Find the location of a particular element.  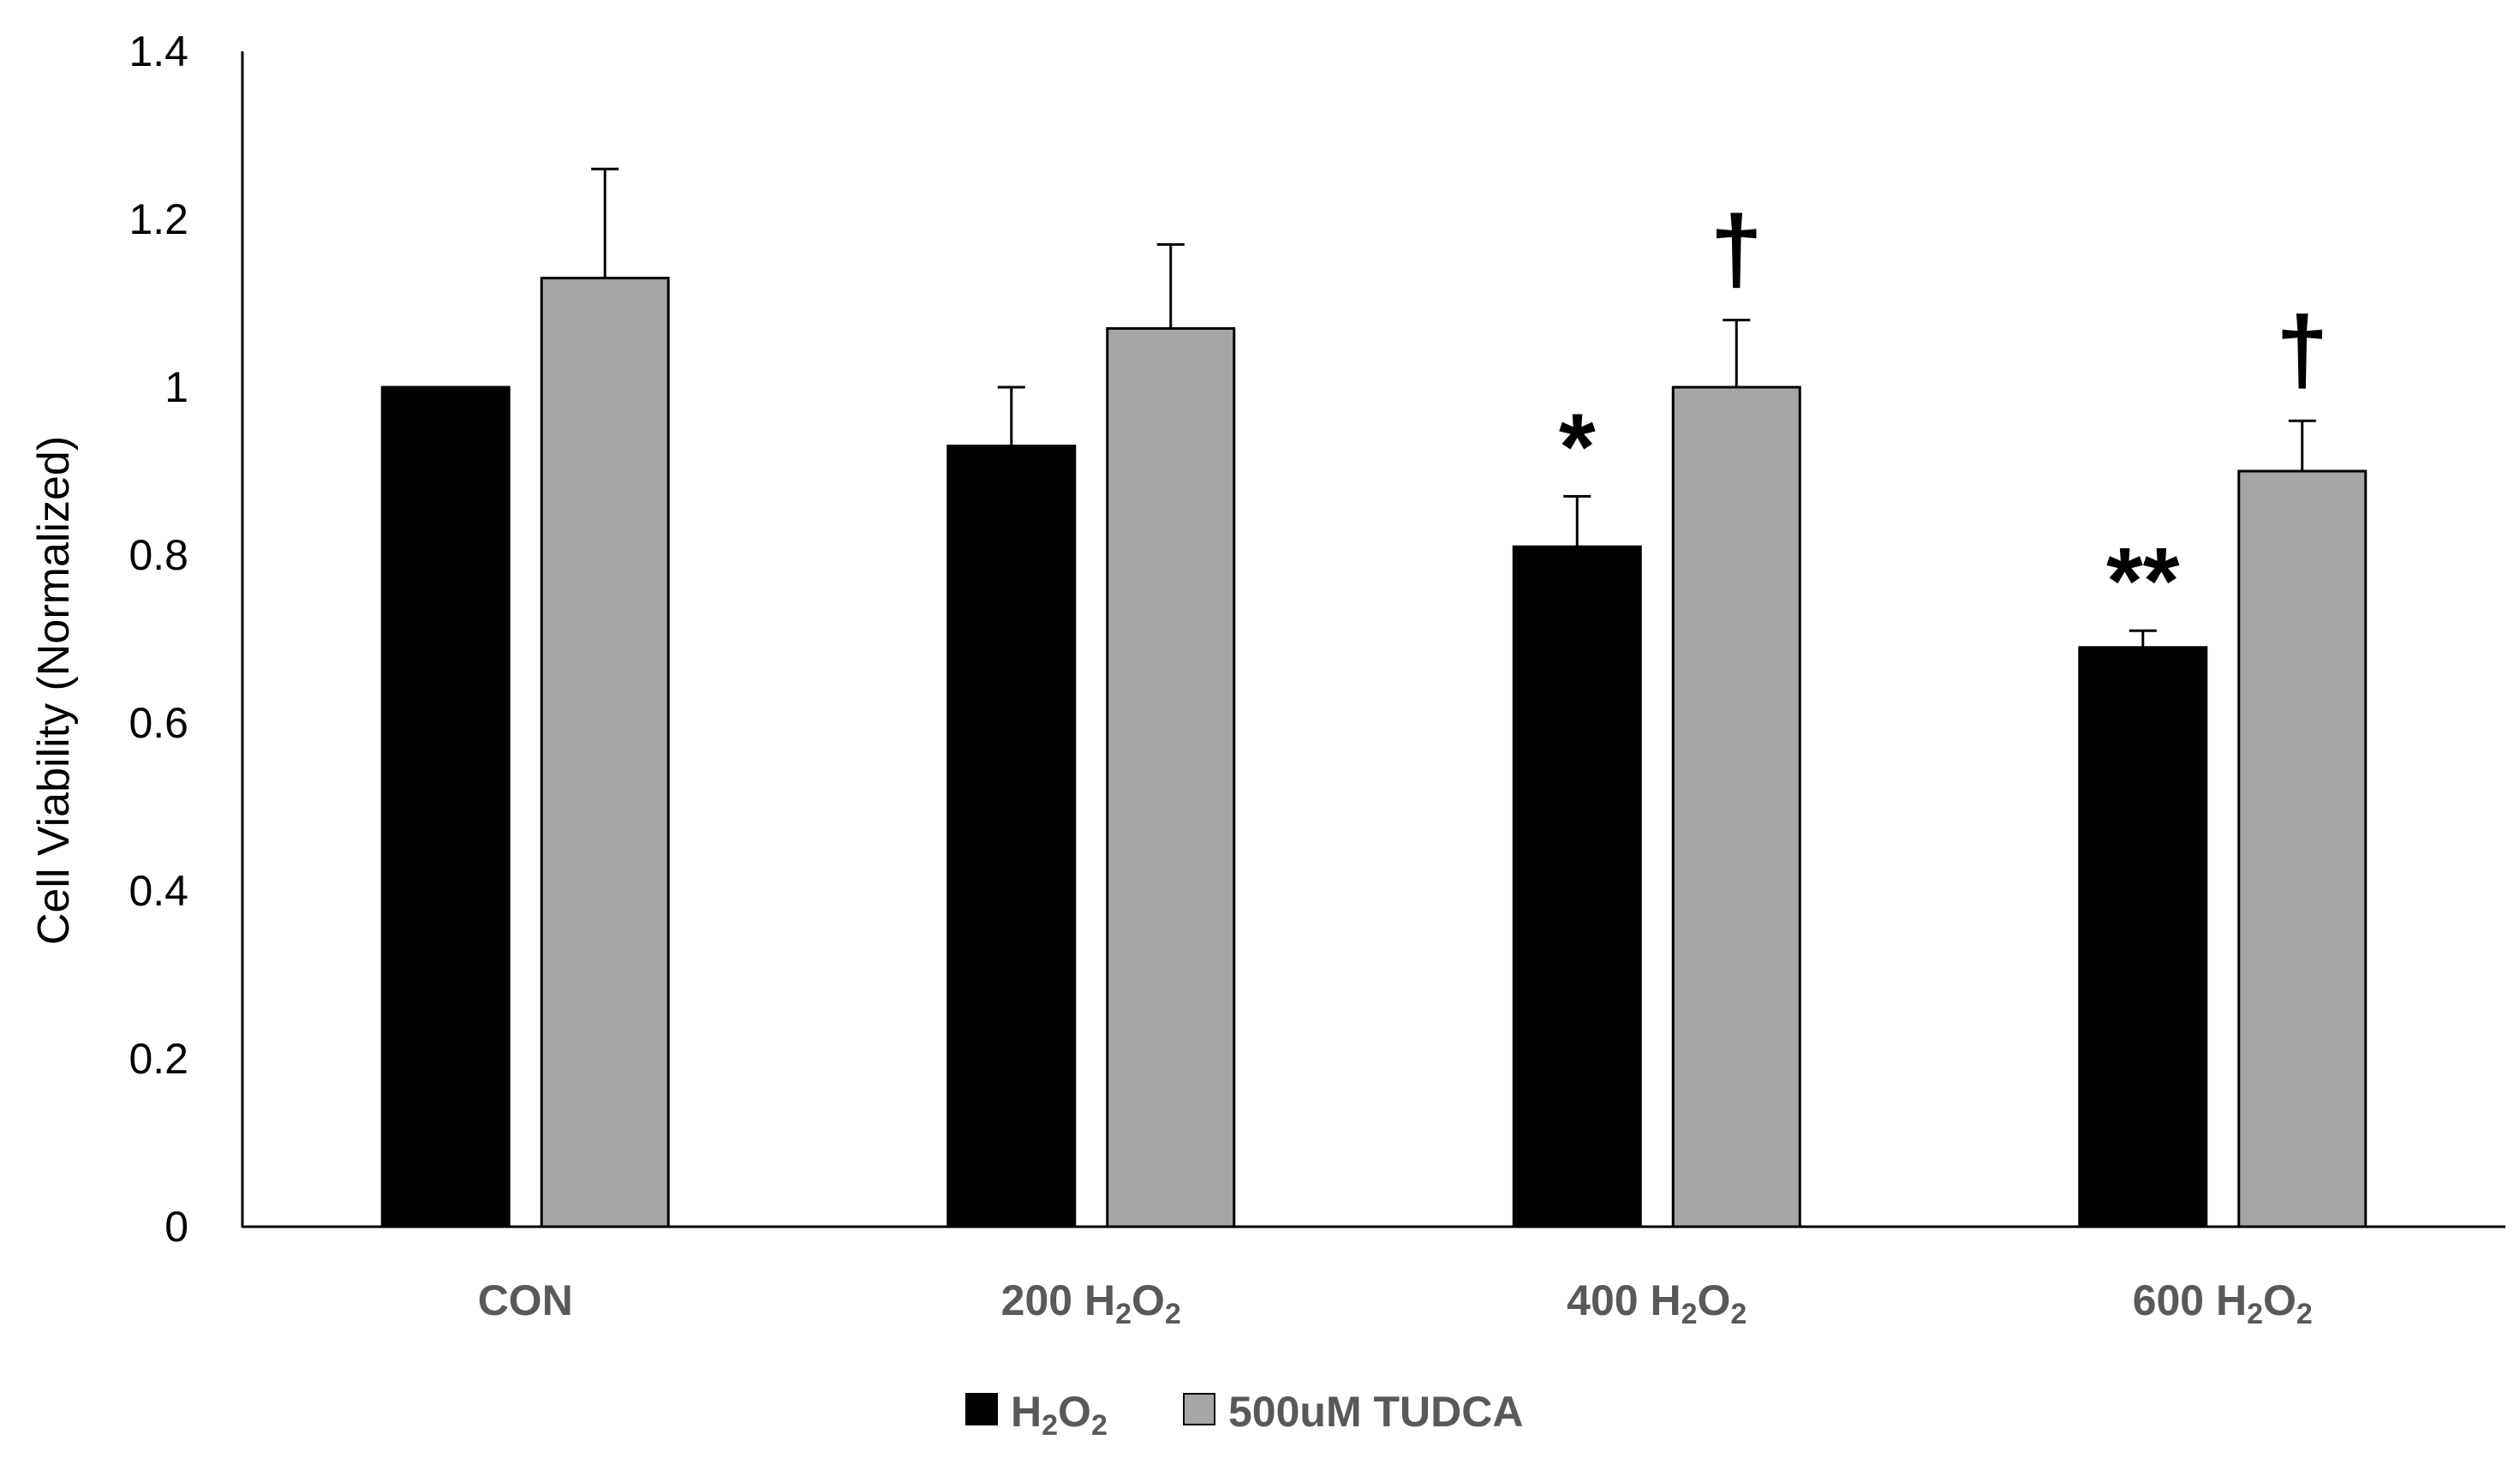

x-tick-label: 400 H2O2 is located at coordinates (1657, 1303).